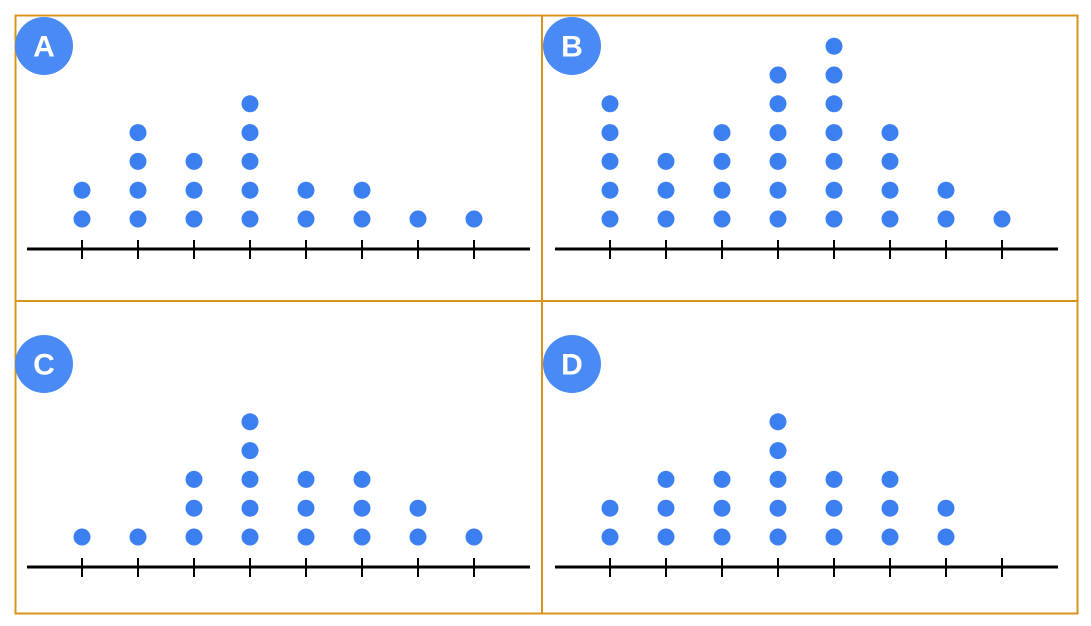 Image resolution: width=1091 pixels, height=626 pixels. I want to click on panel-label: C, so click(44, 365).